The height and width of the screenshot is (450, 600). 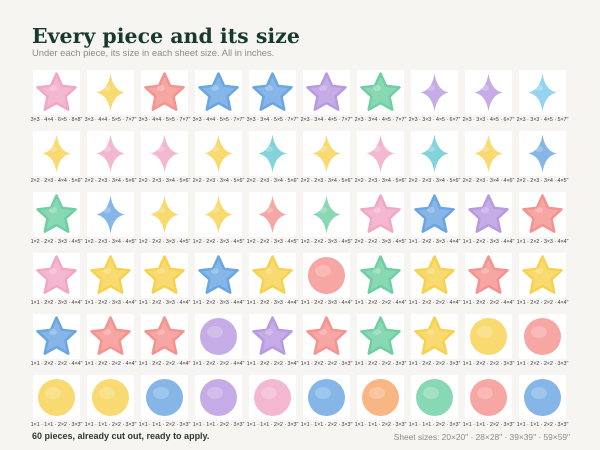 I want to click on piece-card: 1×2 · 2×3 · 3×4 · 4×5", so click(x=110, y=222).